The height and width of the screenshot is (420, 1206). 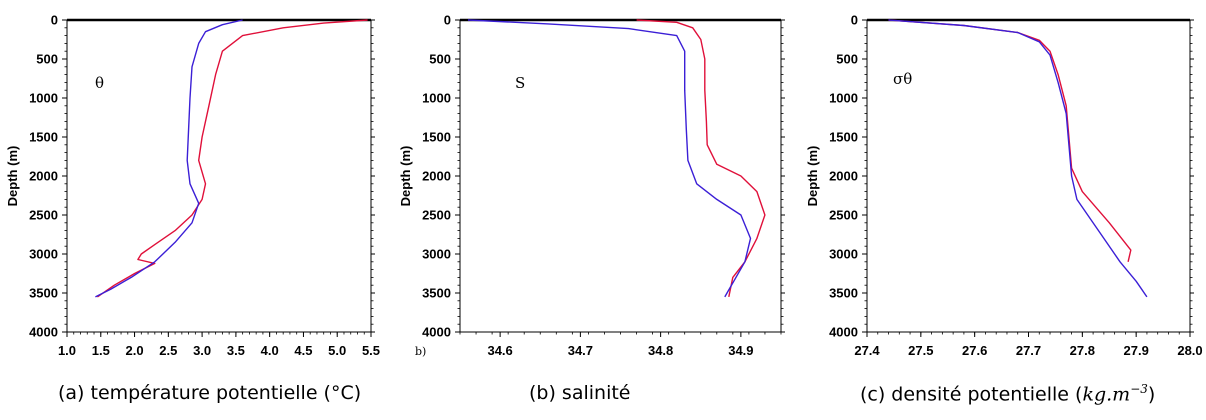 I want to click on x-tick-label: 28.0, so click(x=1189, y=350).